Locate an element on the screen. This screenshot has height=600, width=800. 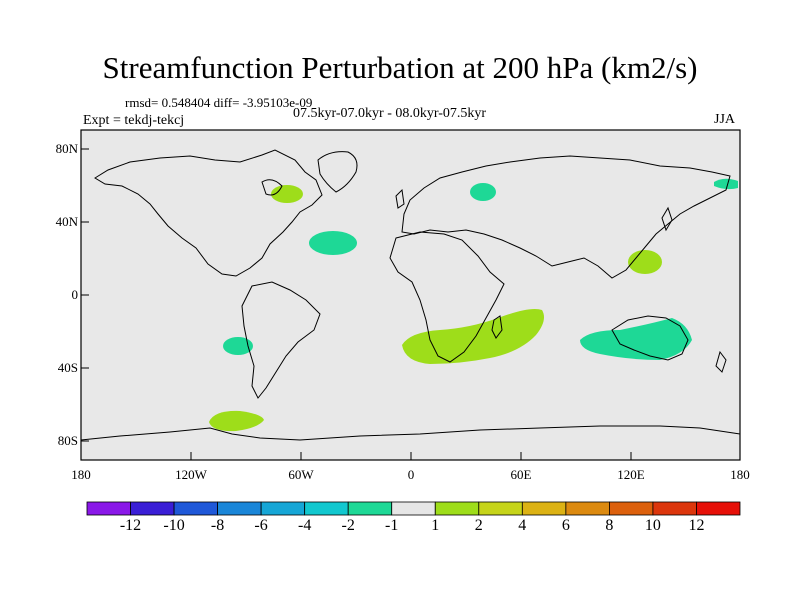
y-tick-label: 0 is located at coordinates (75, 294).